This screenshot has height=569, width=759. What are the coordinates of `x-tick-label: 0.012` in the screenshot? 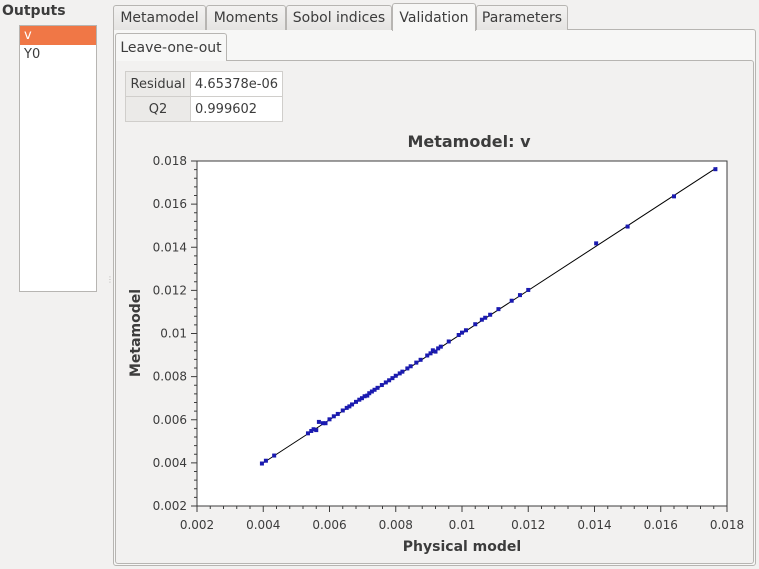 It's located at (528, 525).